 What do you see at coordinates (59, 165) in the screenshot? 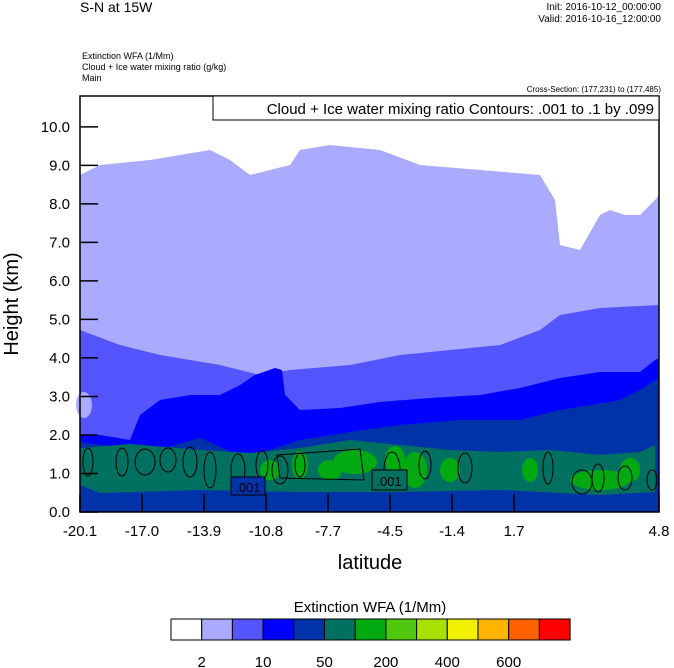
I see `y-tick-label: 9.0` at bounding box center [59, 165].